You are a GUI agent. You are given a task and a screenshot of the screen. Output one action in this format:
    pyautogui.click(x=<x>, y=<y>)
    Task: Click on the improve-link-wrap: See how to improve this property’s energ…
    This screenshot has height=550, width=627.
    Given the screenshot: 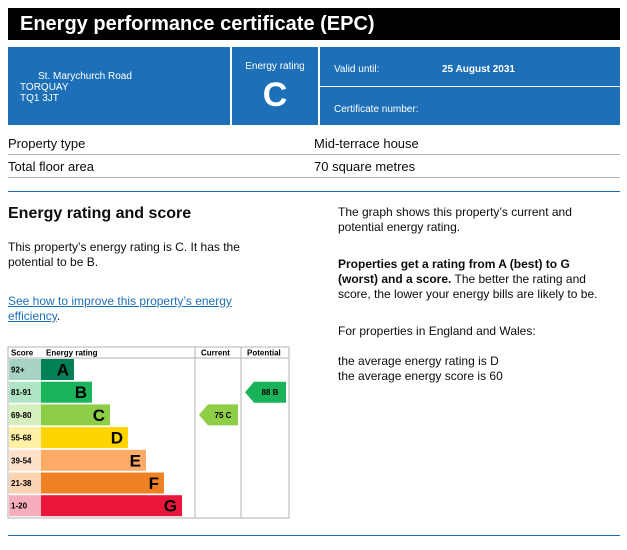 What is the action you would take?
    pyautogui.click(x=133, y=309)
    